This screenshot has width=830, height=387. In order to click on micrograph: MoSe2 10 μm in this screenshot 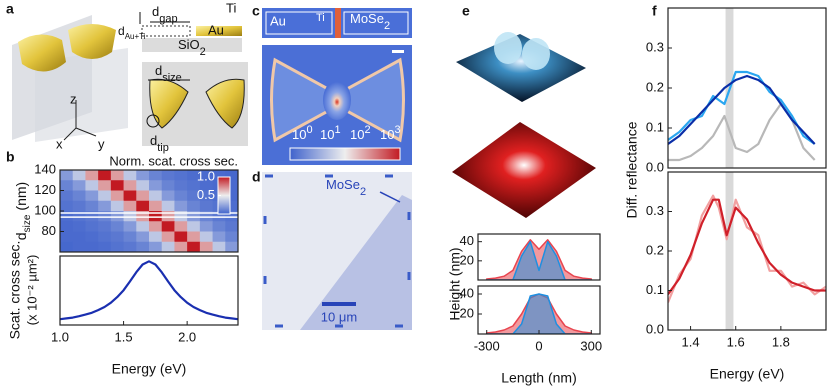, I will do `click(337, 251)`.